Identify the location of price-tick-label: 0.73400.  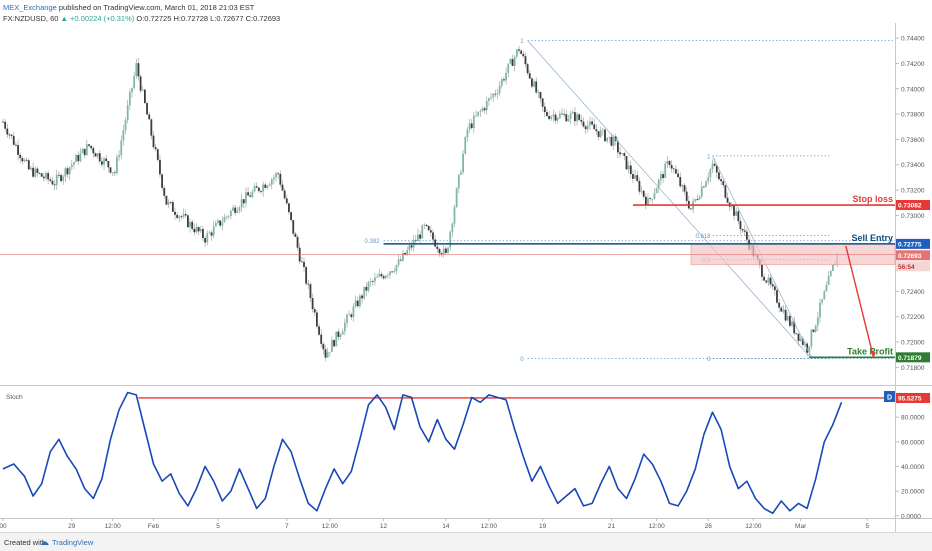
(913, 165).